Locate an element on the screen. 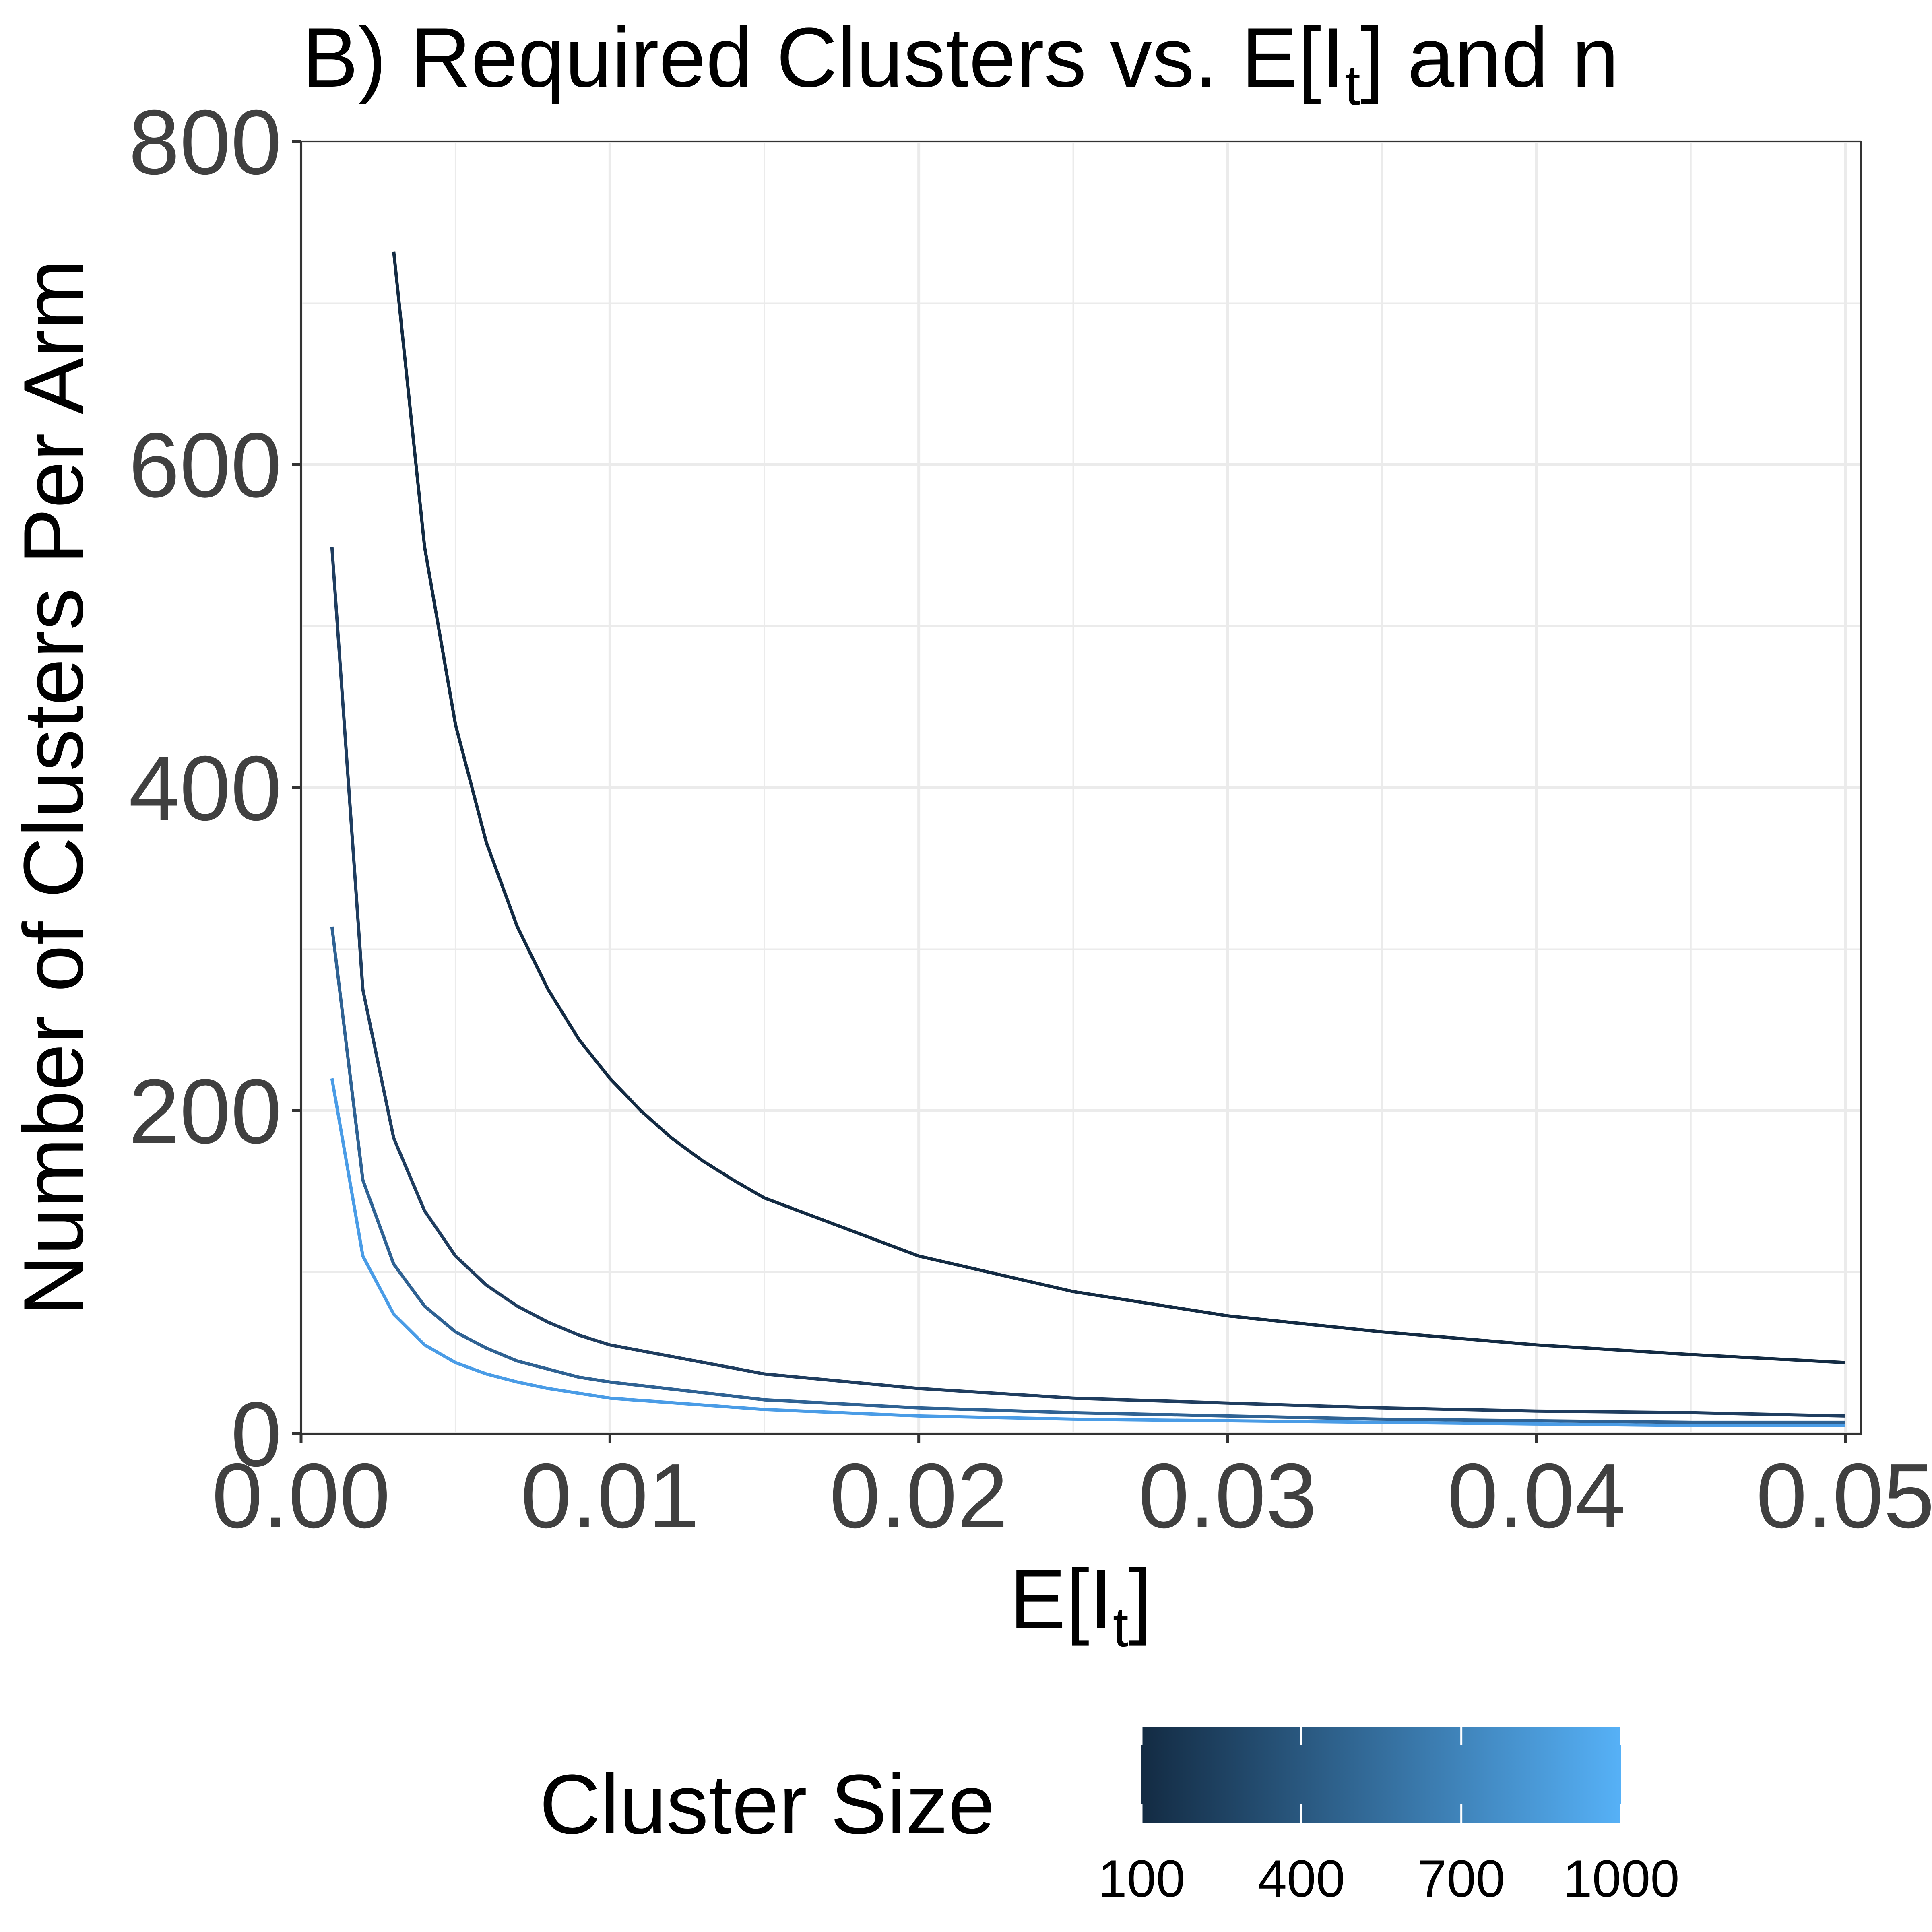 The width and height of the screenshot is (1932, 1932). series-line-n1000 is located at coordinates (1087, 1252).